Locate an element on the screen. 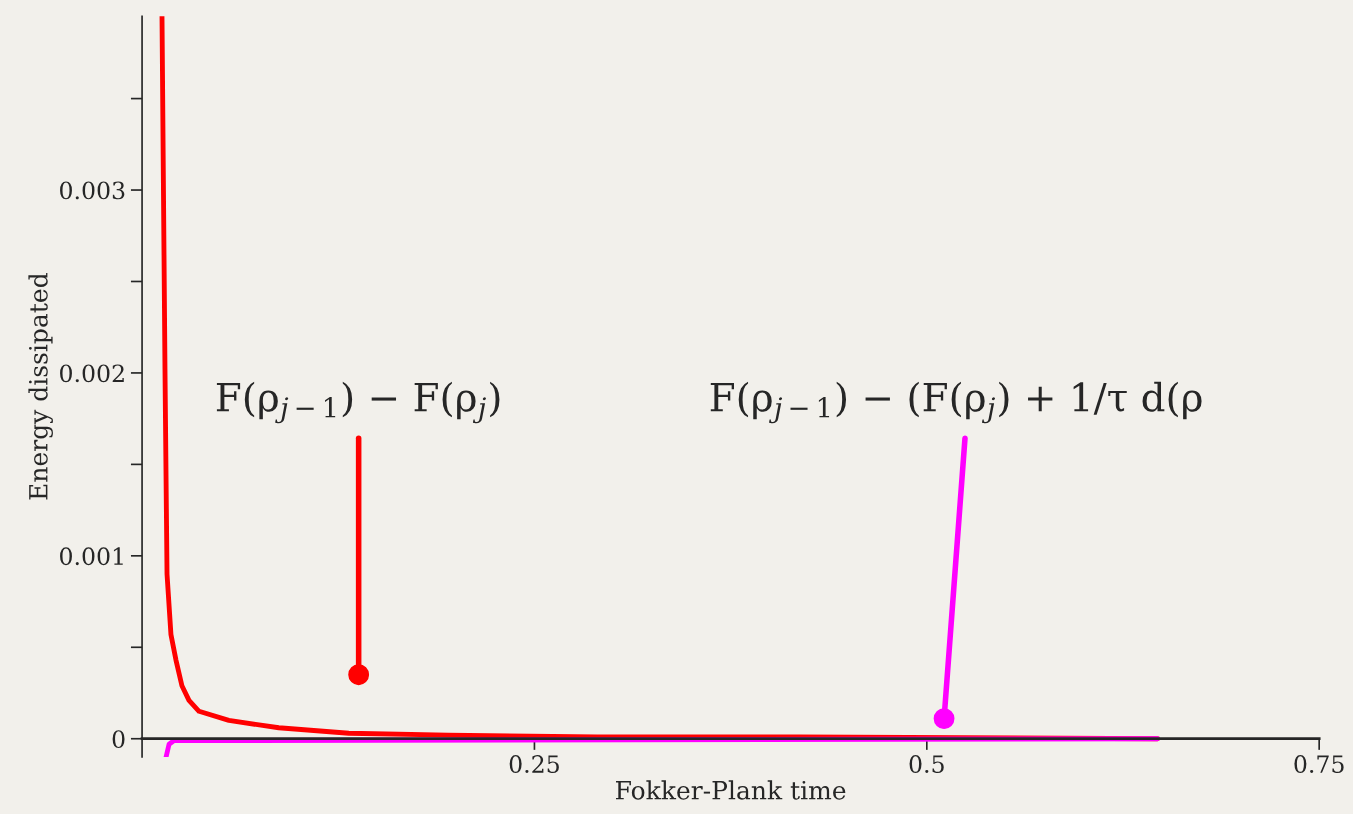  y-tick-label: 0 is located at coordinates (118, 739).